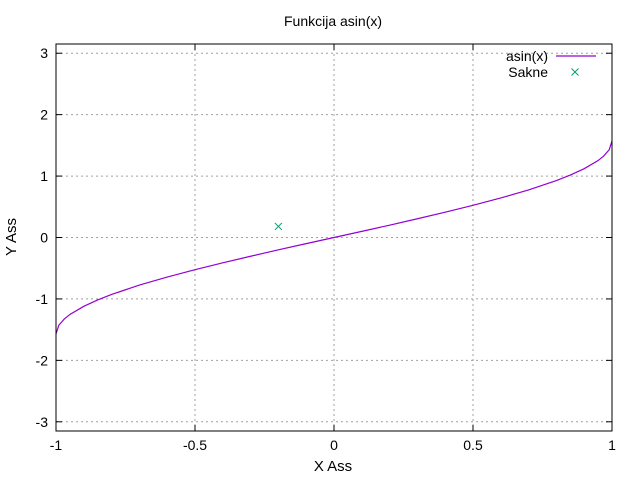 The width and height of the screenshot is (640, 480). I want to click on y-tick-label: 3, so click(44, 53).